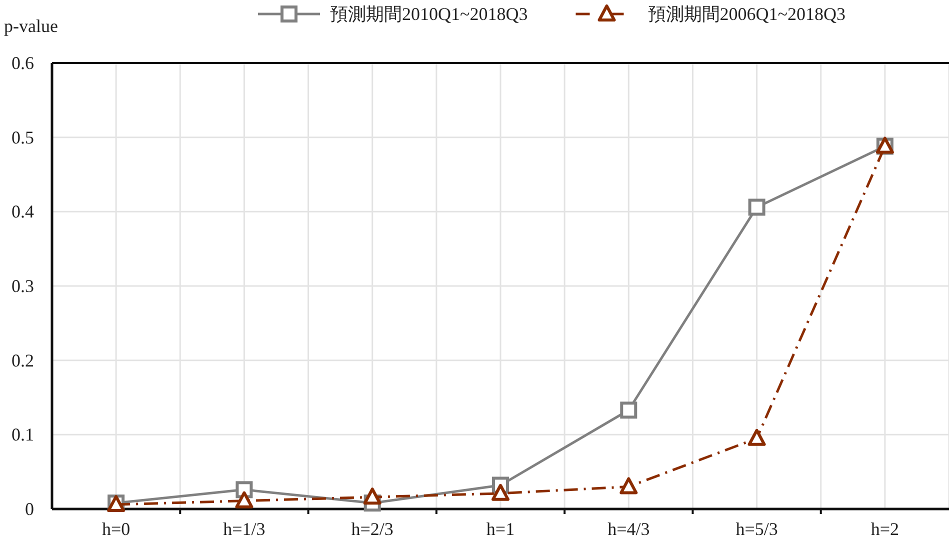 This screenshot has width=949, height=548. What do you see at coordinates (885, 529) in the screenshot?
I see `x-tick-label: h=2` at bounding box center [885, 529].